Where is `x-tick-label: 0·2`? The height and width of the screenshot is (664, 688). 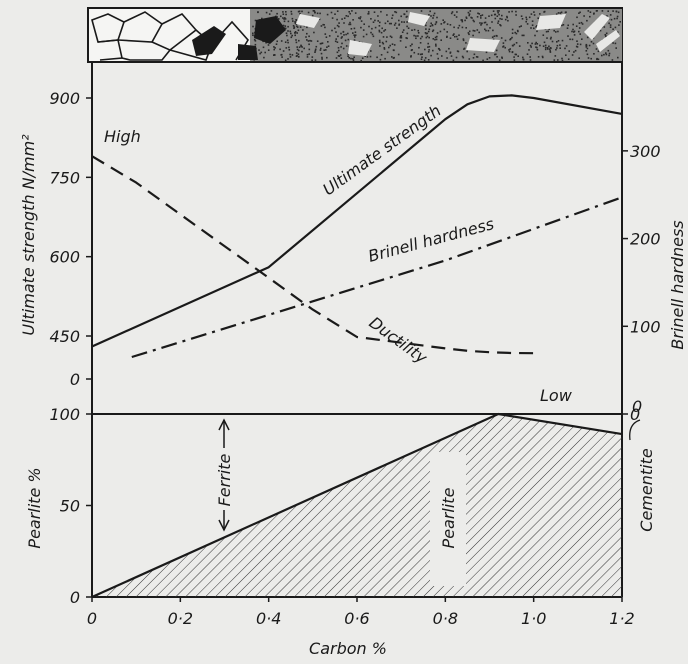
x-tick-label: 0·2 is located at coordinates (180, 618).